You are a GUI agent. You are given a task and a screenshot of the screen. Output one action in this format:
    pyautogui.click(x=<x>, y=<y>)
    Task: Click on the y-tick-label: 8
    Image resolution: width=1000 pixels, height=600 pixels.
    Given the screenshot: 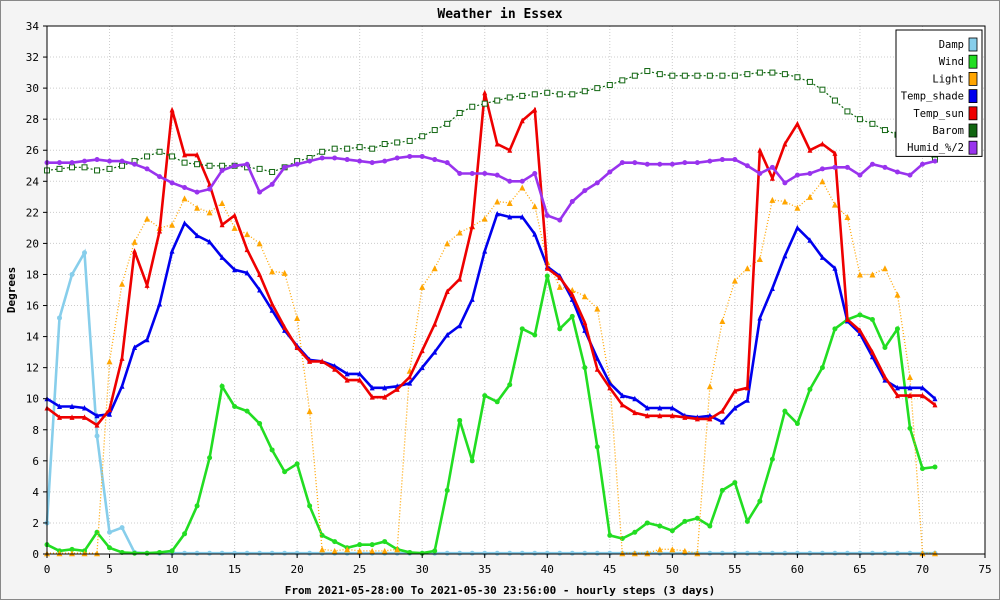 What is the action you would take?
    pyautogui.click(x=35, y=430)
    